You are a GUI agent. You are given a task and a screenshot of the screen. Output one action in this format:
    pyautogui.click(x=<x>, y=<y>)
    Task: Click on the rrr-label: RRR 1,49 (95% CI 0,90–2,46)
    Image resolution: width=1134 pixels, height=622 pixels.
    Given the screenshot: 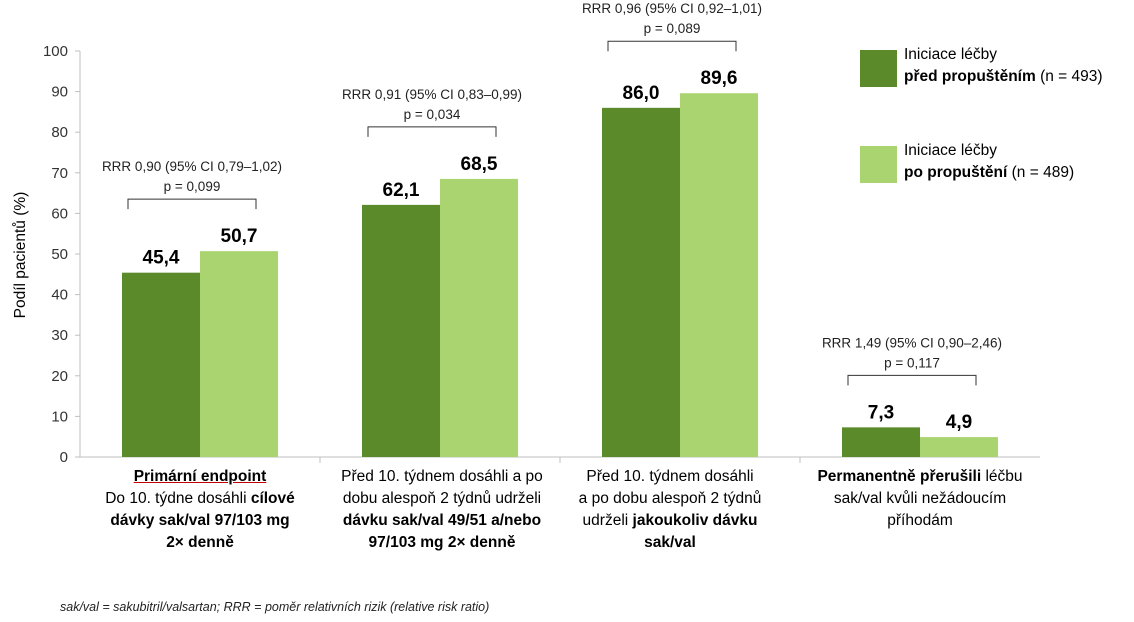 What is the action you would take?
    pyautogui.click(x=912, y=342)
    